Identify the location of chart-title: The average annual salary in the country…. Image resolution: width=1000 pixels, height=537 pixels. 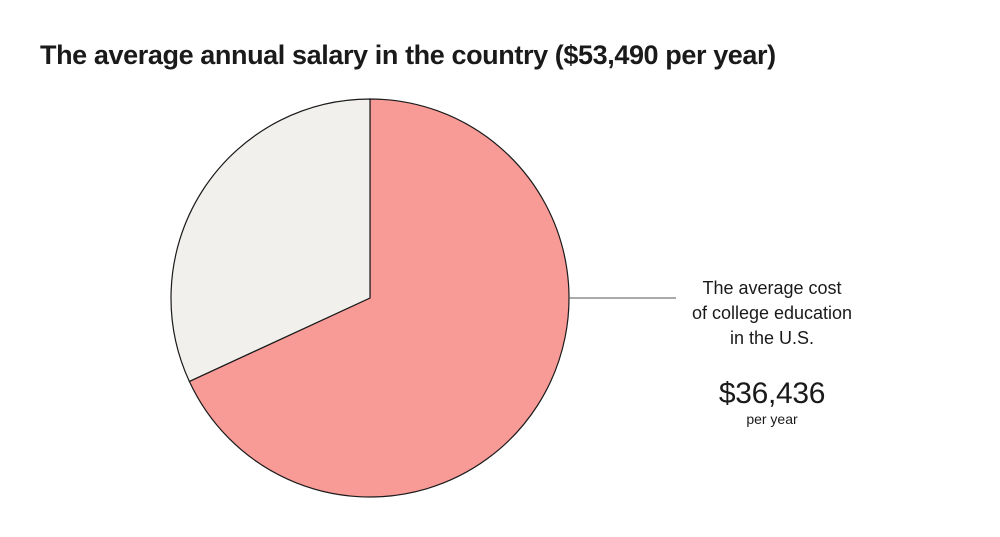
(408, 55).